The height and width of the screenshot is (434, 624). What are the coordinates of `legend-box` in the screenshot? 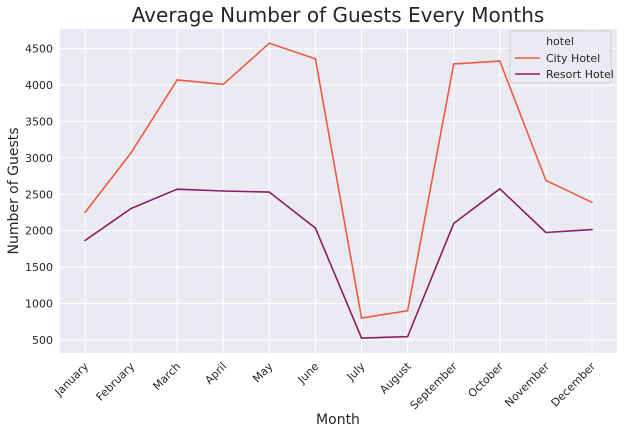 It's located at (560, 57).